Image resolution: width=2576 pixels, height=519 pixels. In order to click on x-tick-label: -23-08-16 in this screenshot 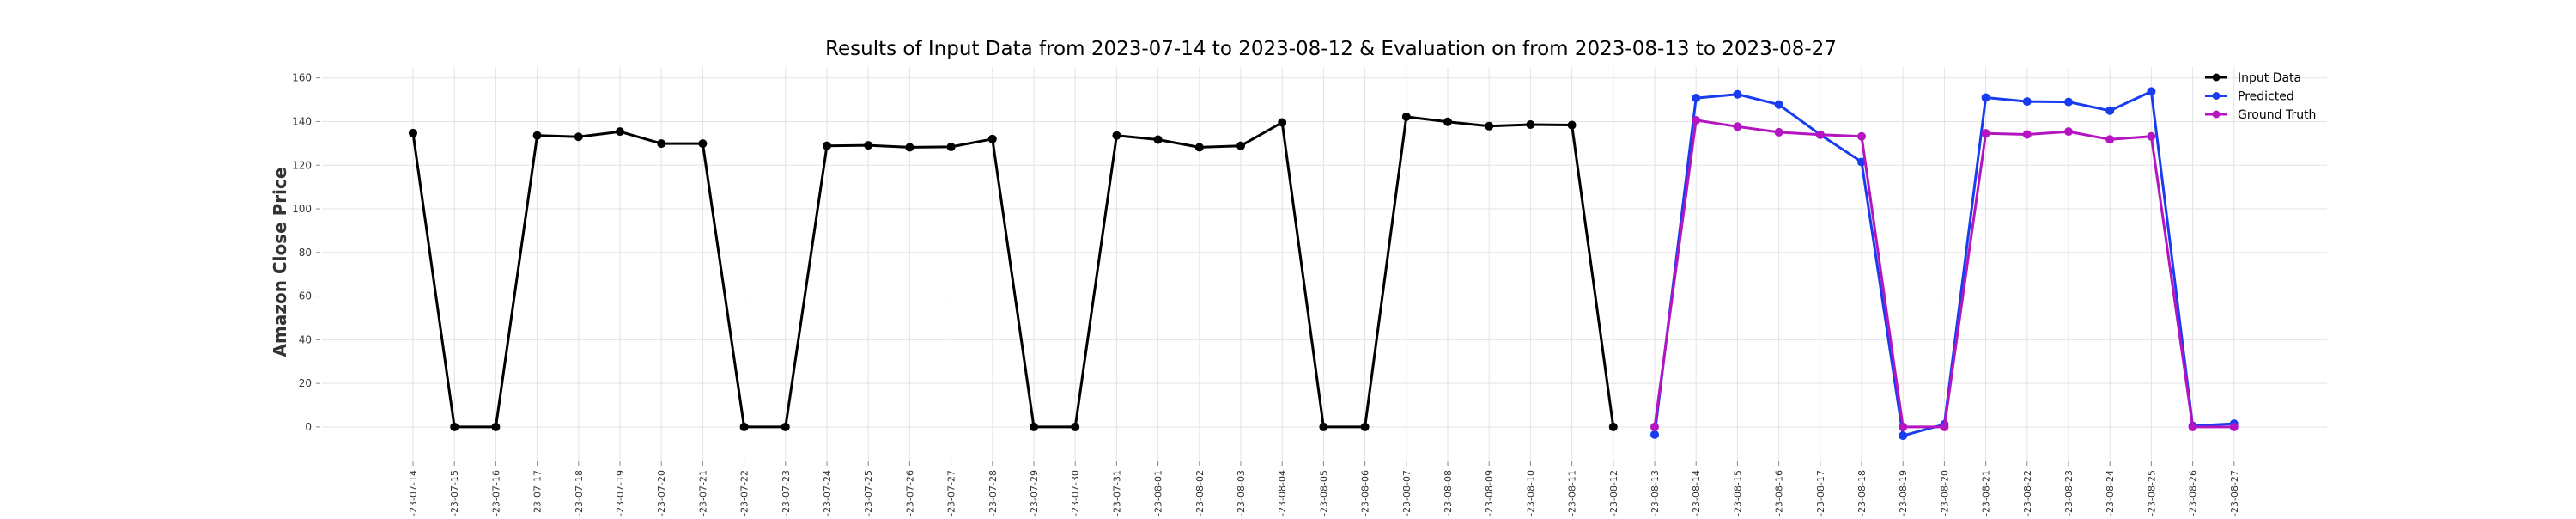, I will do `click(1779, 493)`.